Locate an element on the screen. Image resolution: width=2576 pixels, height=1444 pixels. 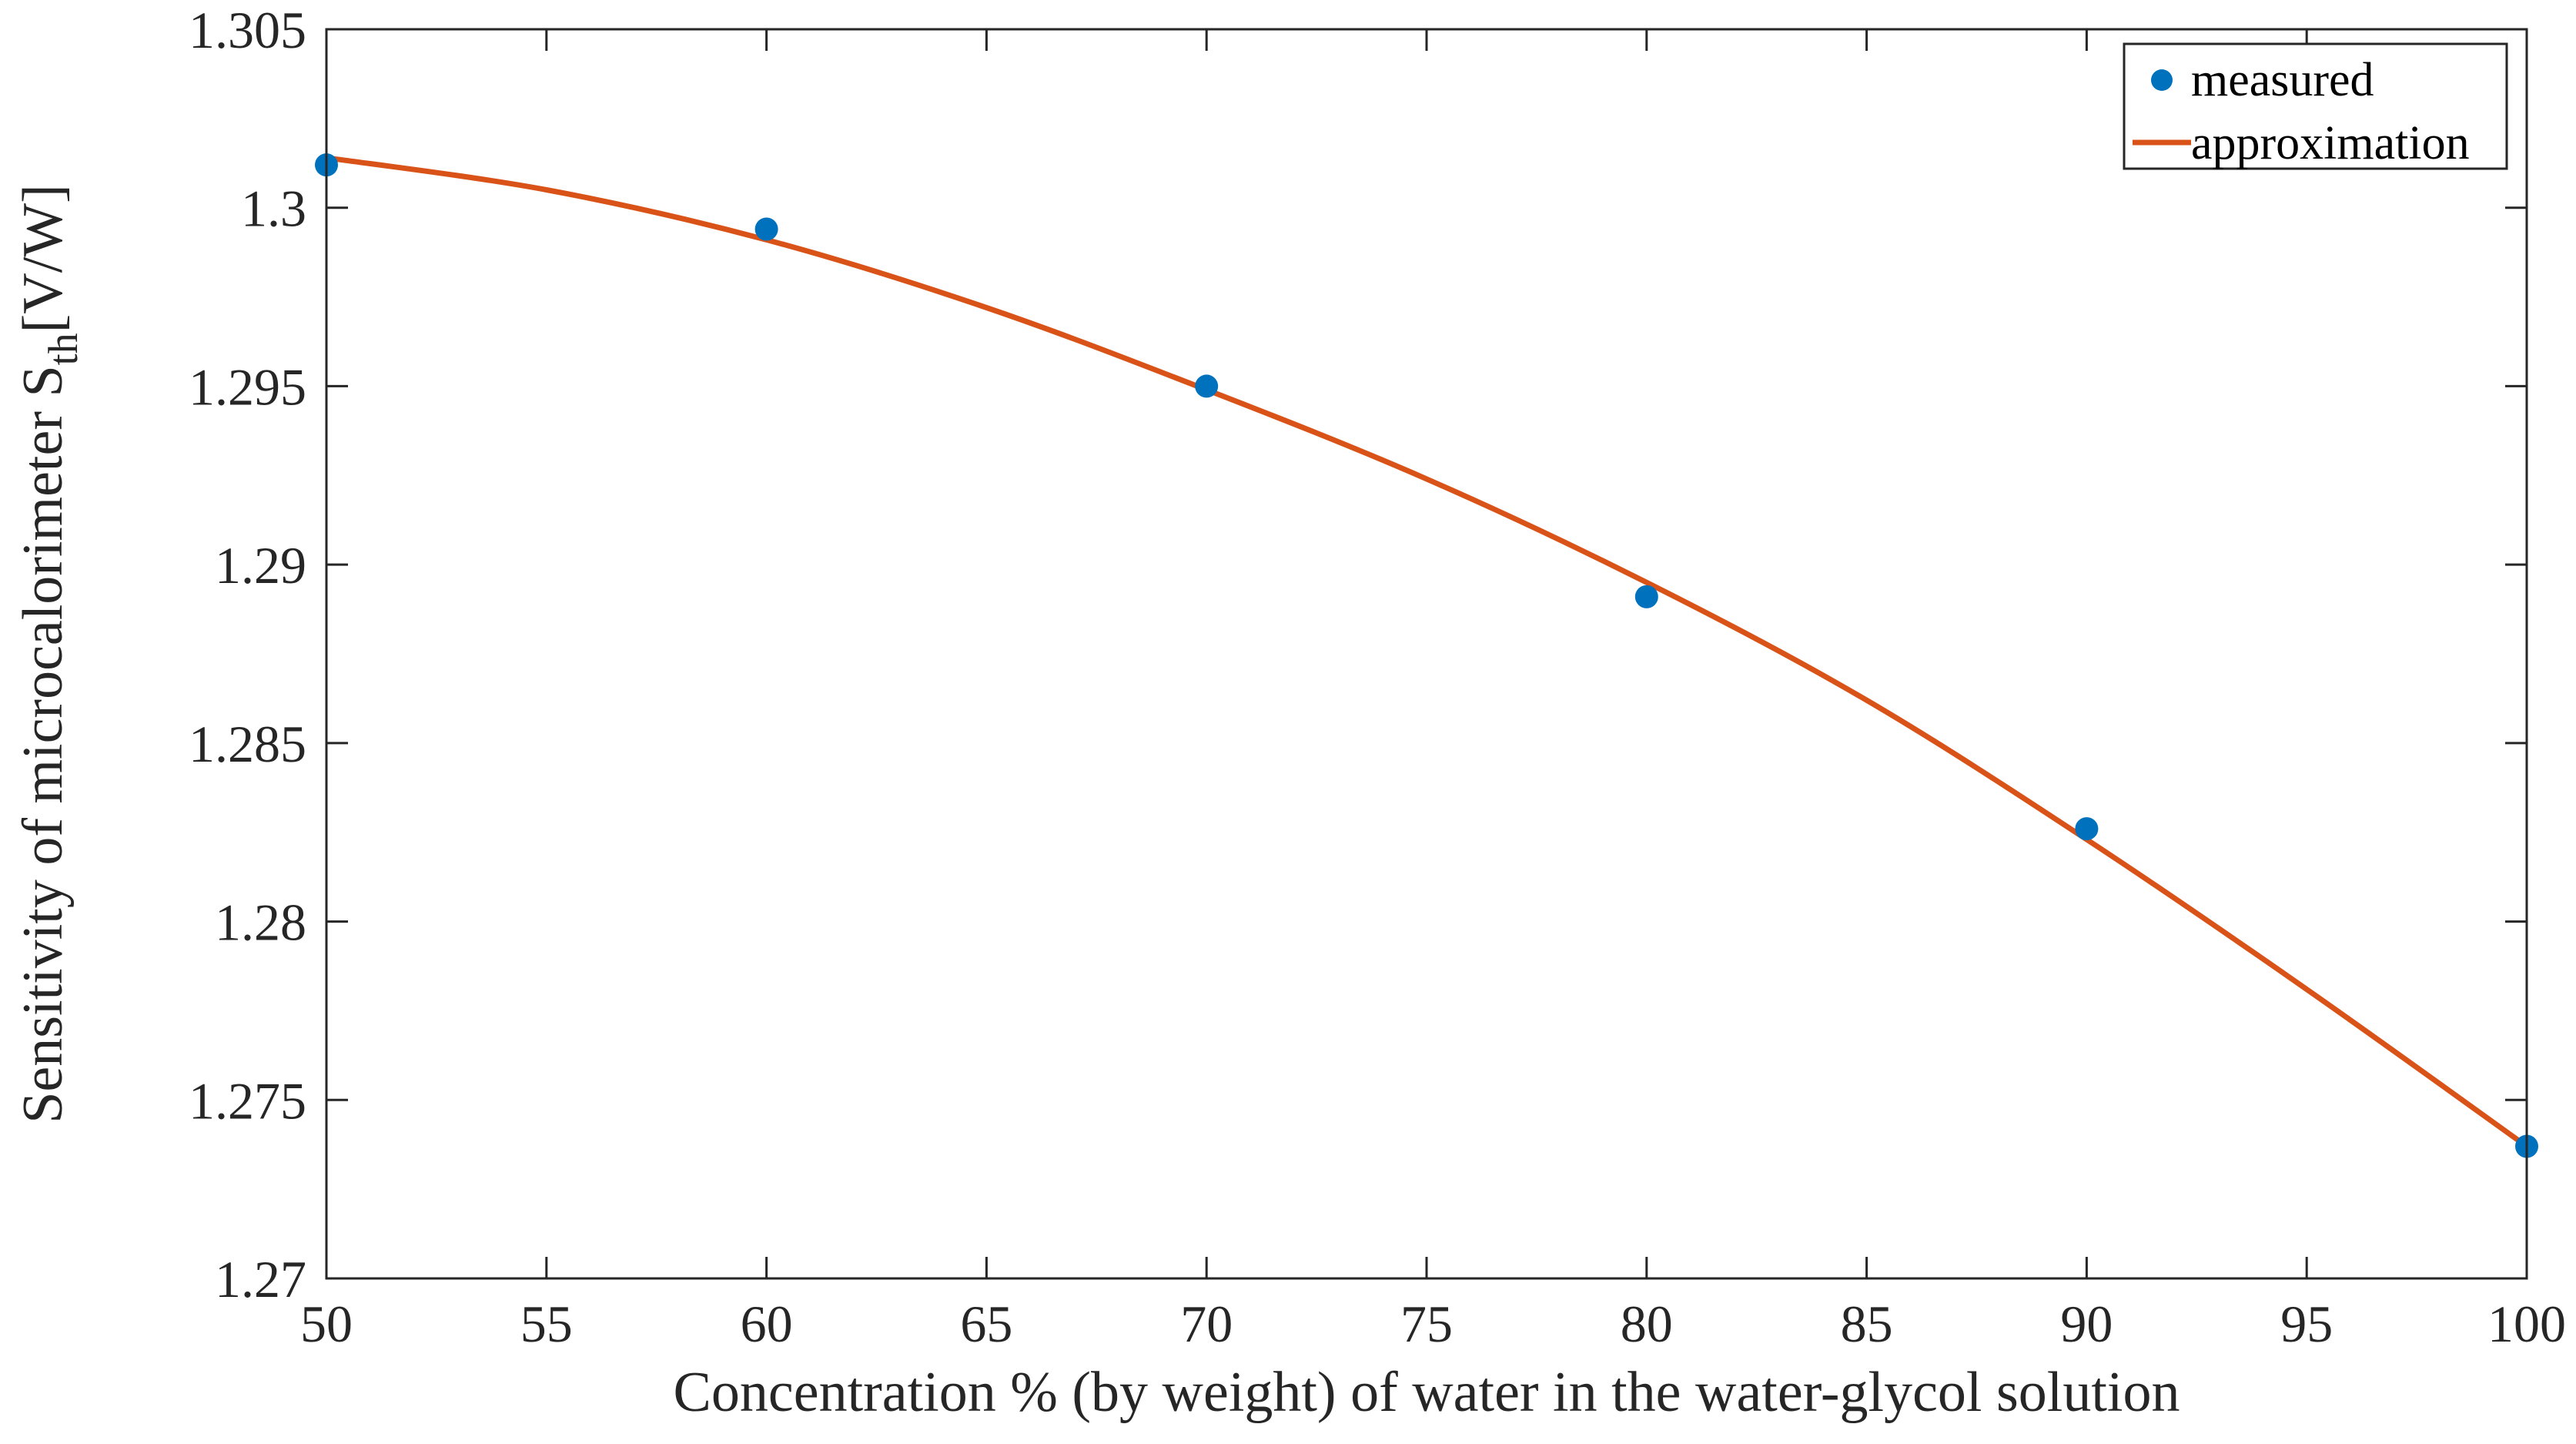
y-tick-label: 1.275 is located at coordinates (248, 1100).